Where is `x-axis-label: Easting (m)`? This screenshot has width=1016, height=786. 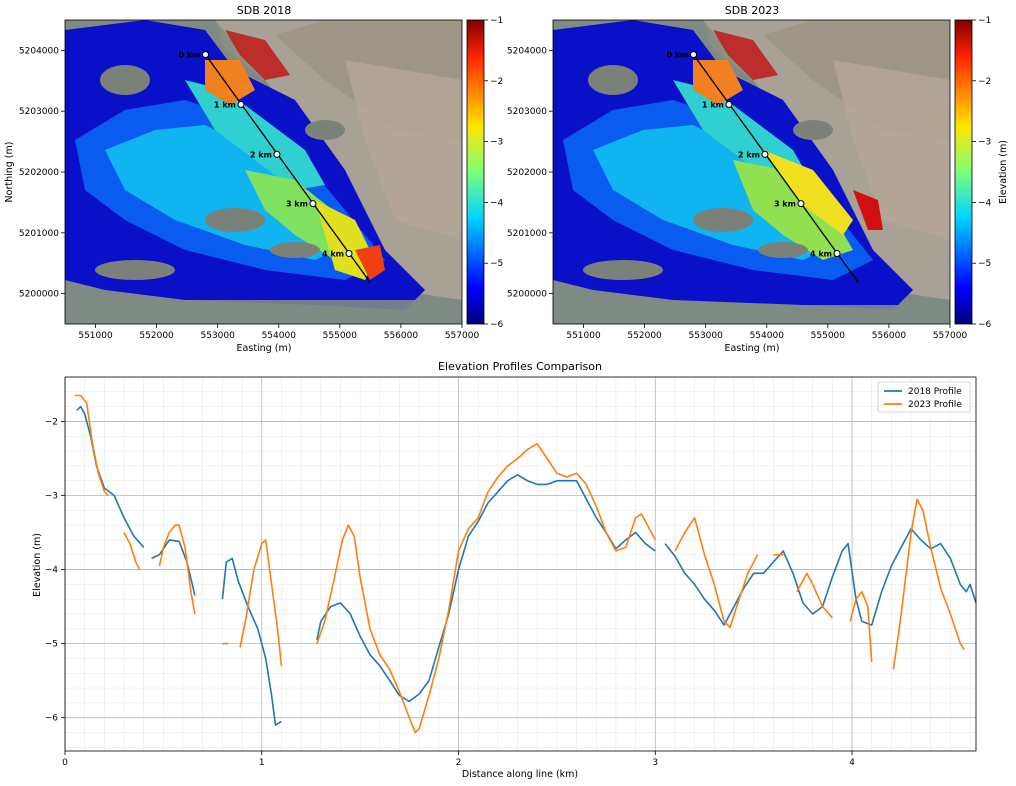
x-axis-label: Easting (m) is located at coordinates (264, 348).